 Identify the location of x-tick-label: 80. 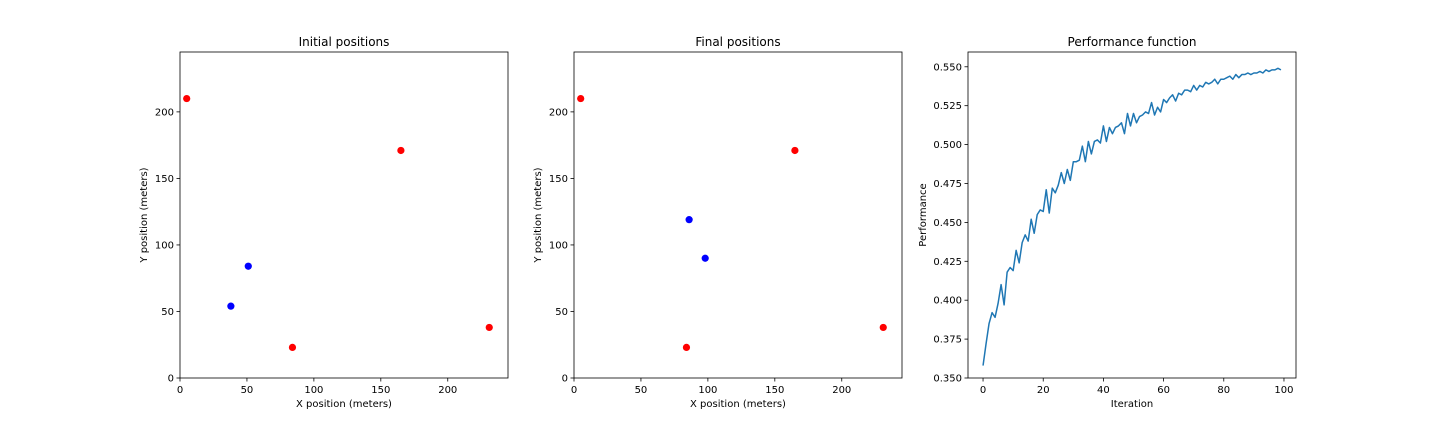
(1223, 390).